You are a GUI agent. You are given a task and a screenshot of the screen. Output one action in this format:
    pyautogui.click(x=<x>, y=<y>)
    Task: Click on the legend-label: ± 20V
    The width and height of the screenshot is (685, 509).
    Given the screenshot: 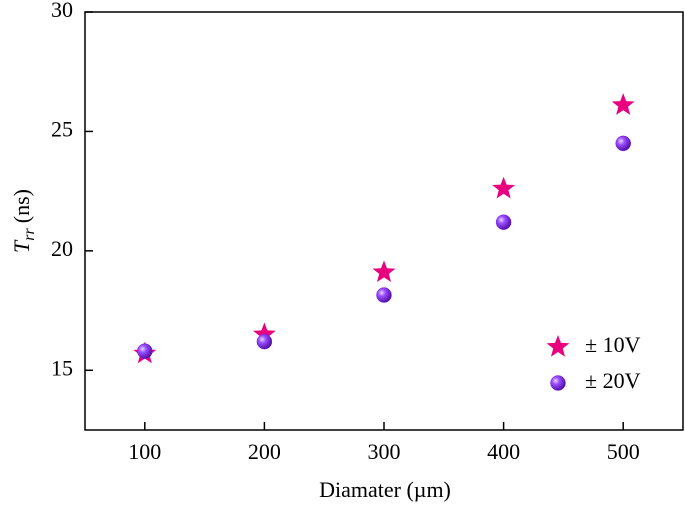 What is the action you would take?
    pyautogui.click(x=613, y=380)
    